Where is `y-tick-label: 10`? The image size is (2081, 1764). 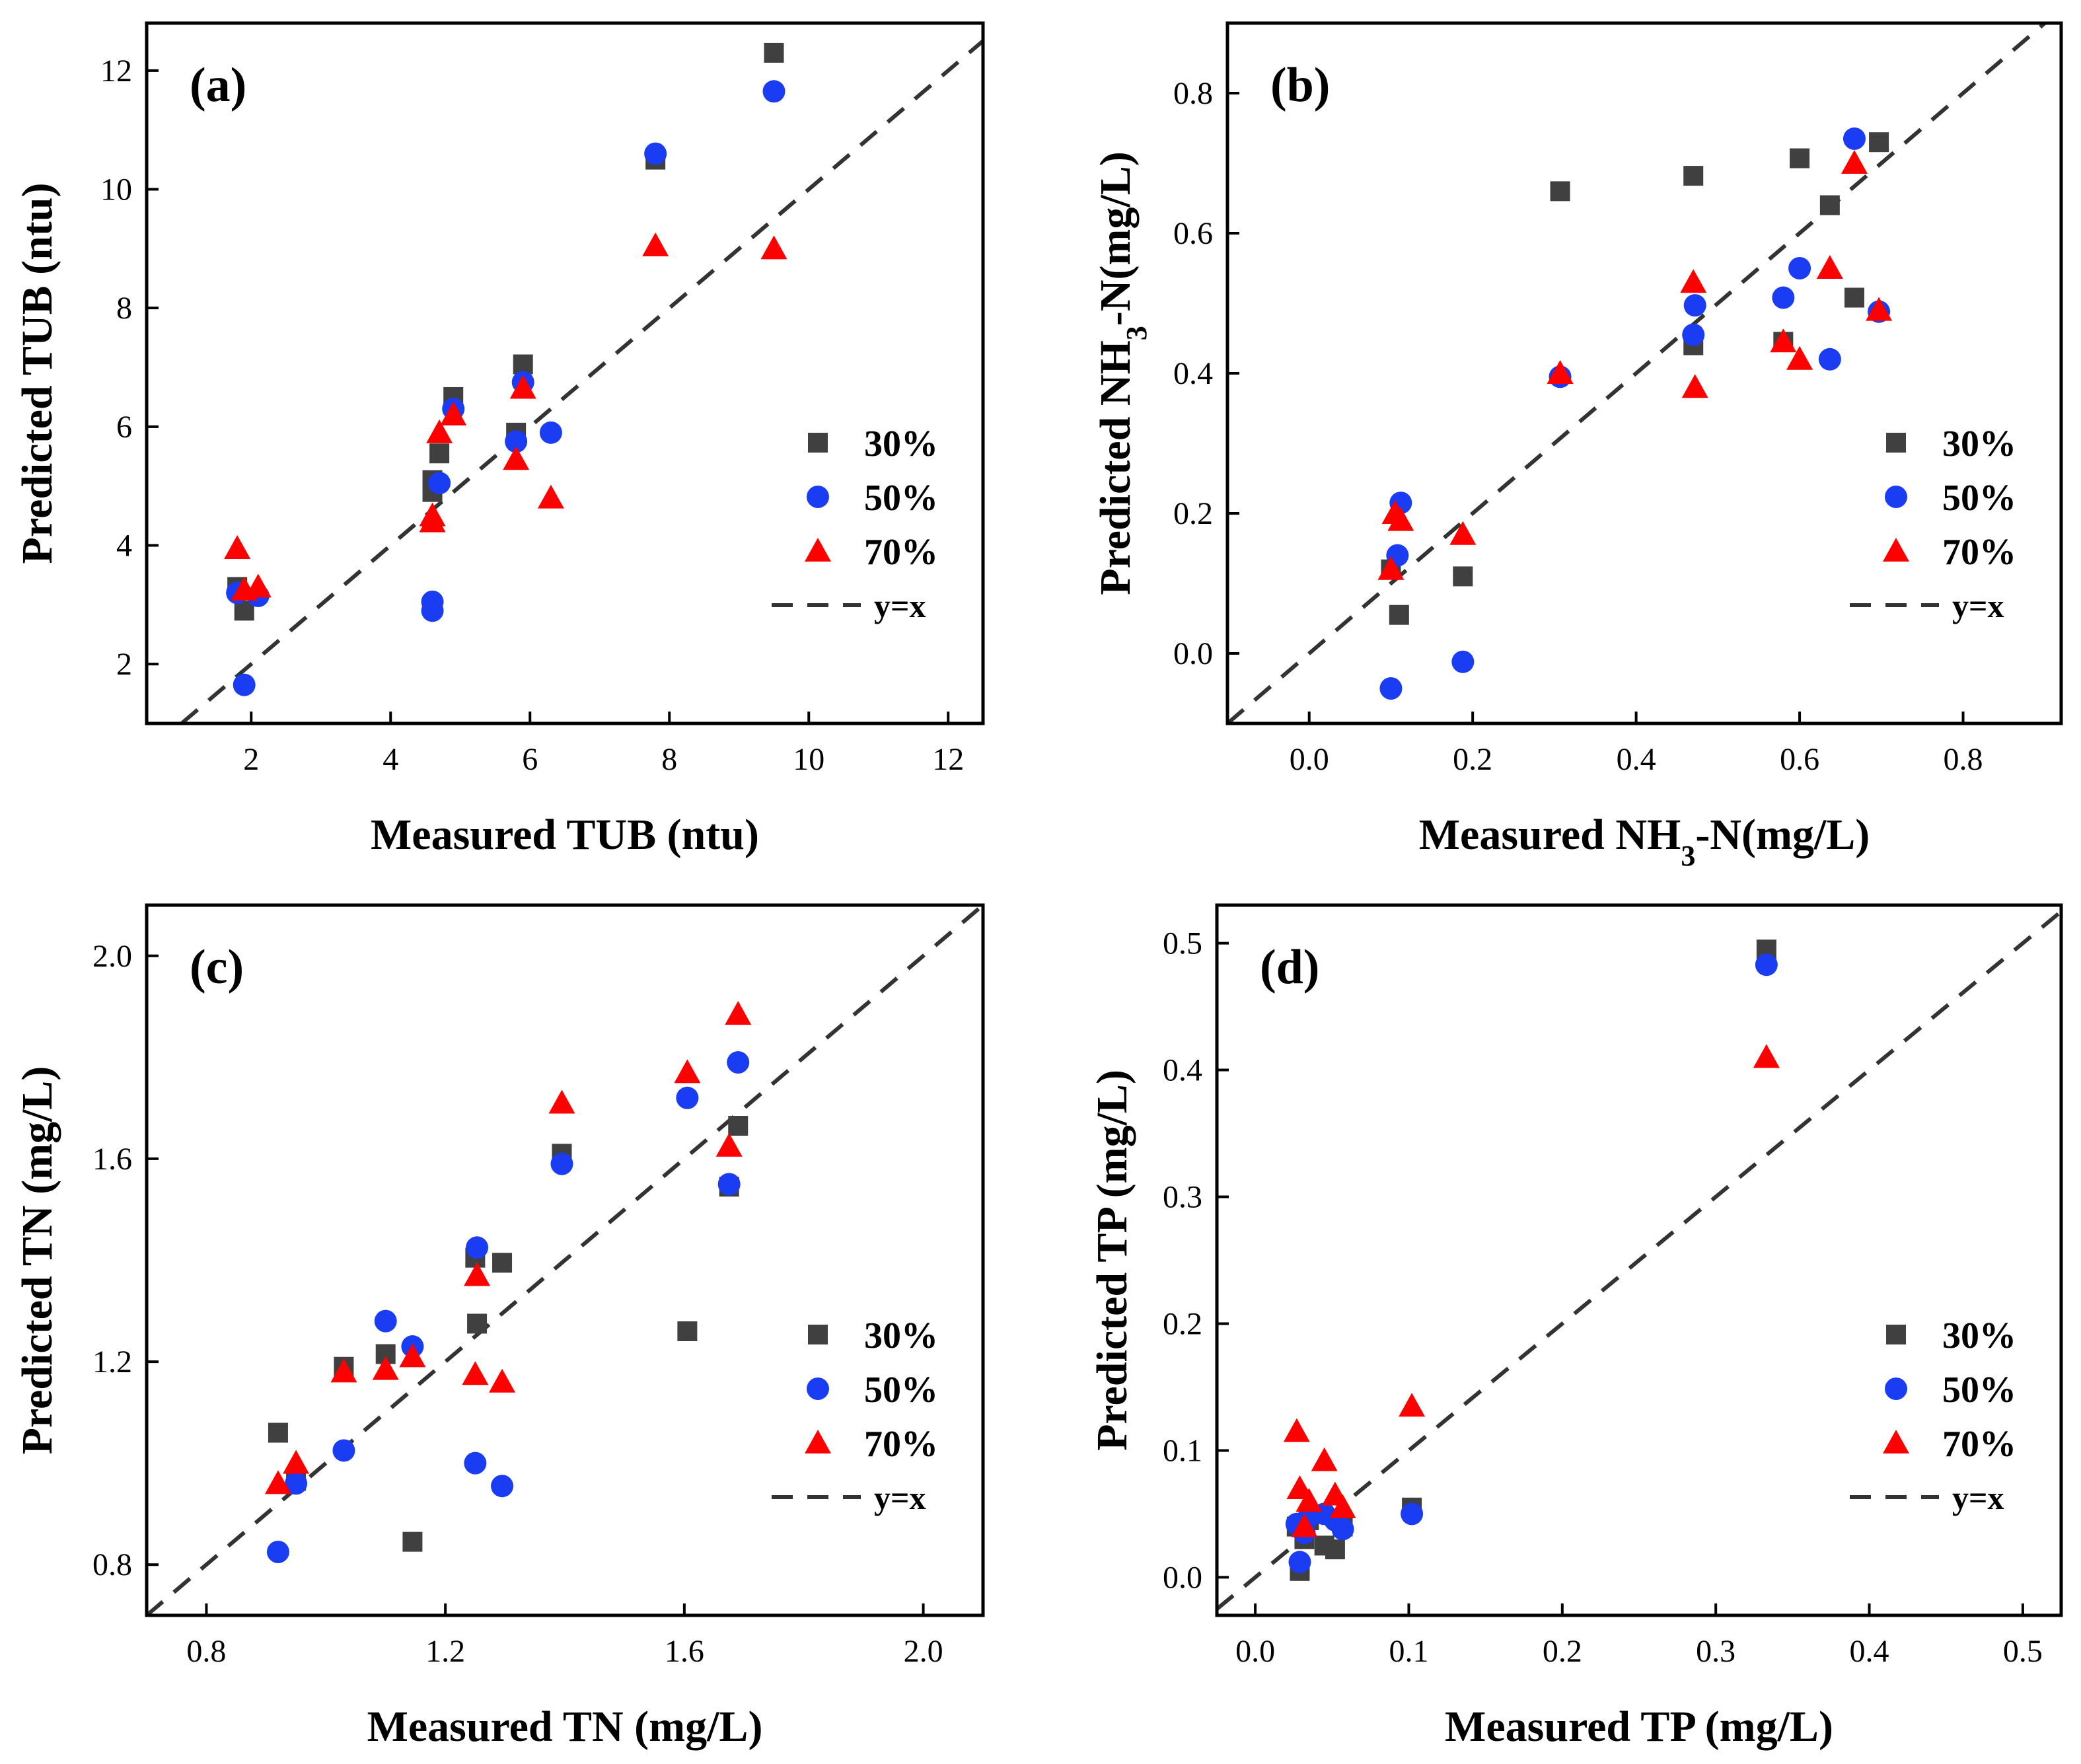 y-tick-label: 10 is located at coordinates (116, 189).